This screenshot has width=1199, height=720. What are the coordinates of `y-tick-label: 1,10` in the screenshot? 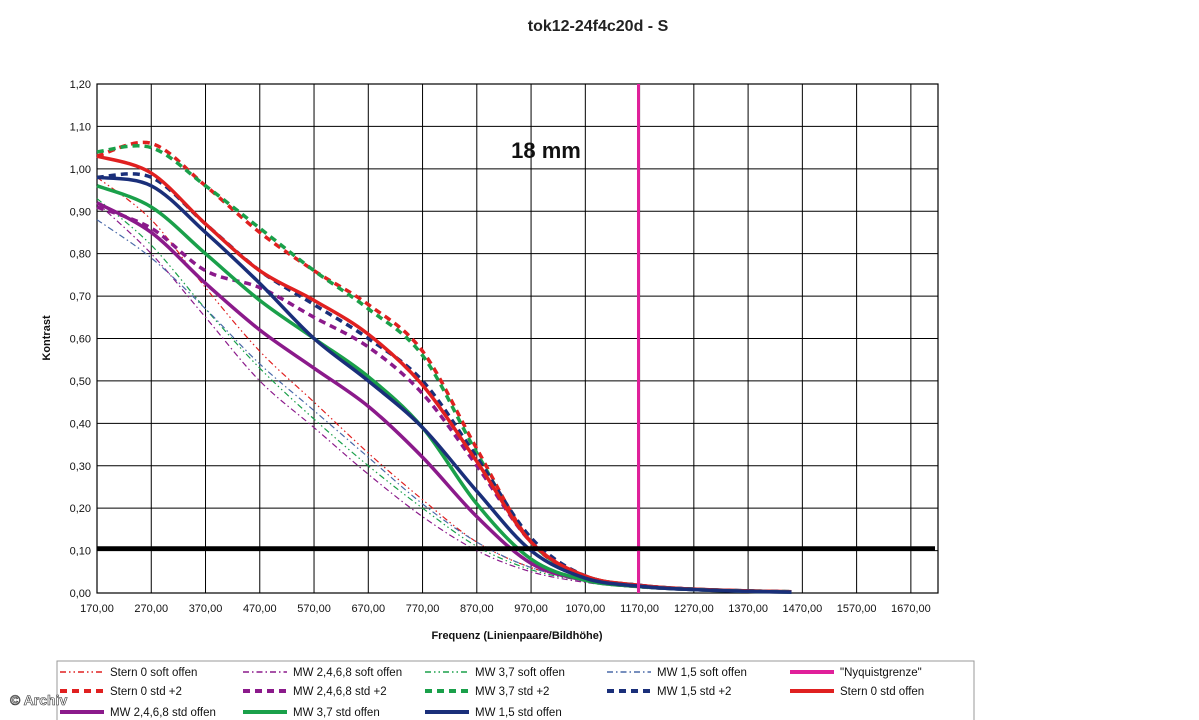 It's located at (80, 127).